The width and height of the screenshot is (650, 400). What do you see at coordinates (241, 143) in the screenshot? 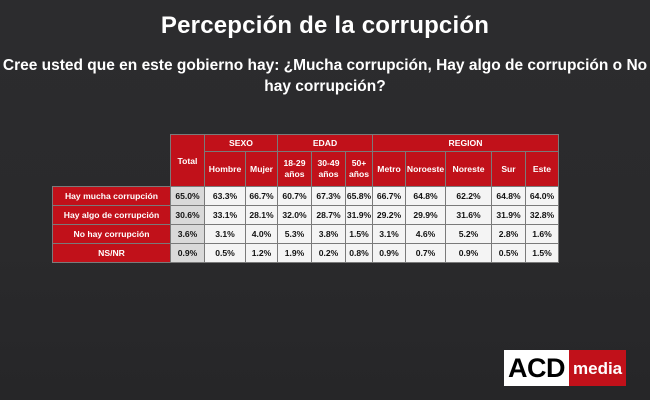
I see `header-group-sexo: SEXO` at bounding box center [241, 143].